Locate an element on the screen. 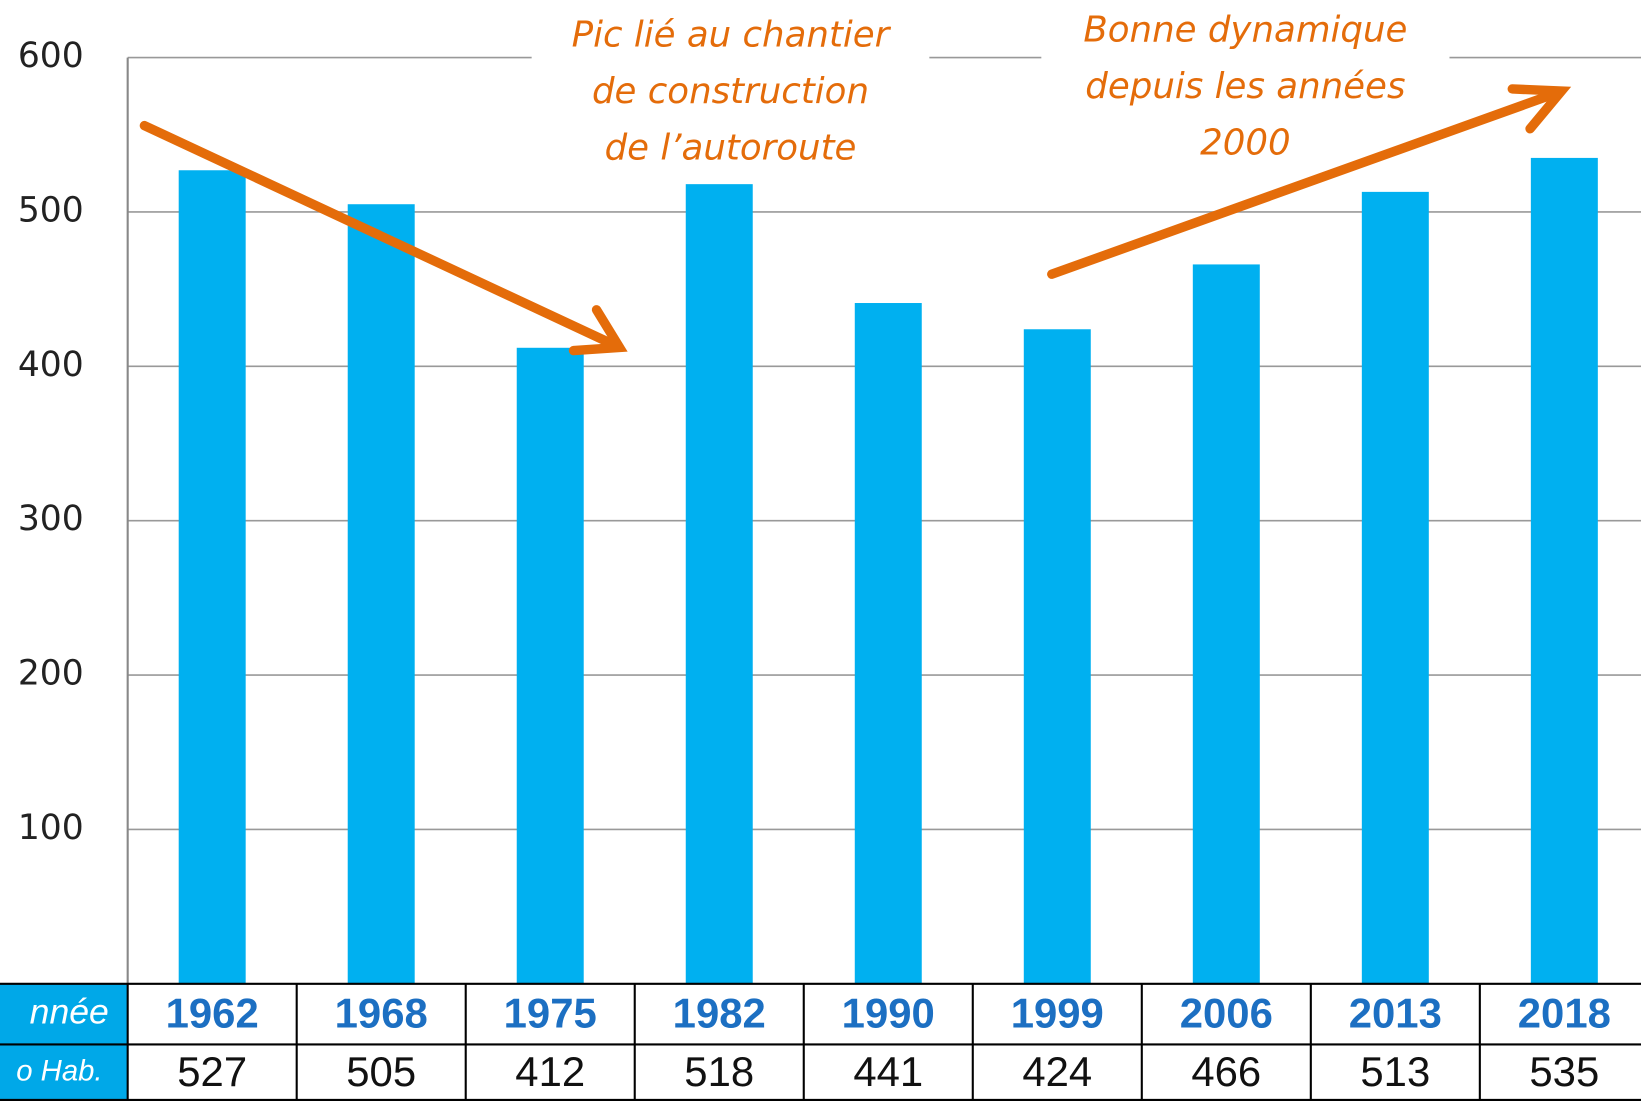  data-label: 518 is located at coordinates (719, 1071).